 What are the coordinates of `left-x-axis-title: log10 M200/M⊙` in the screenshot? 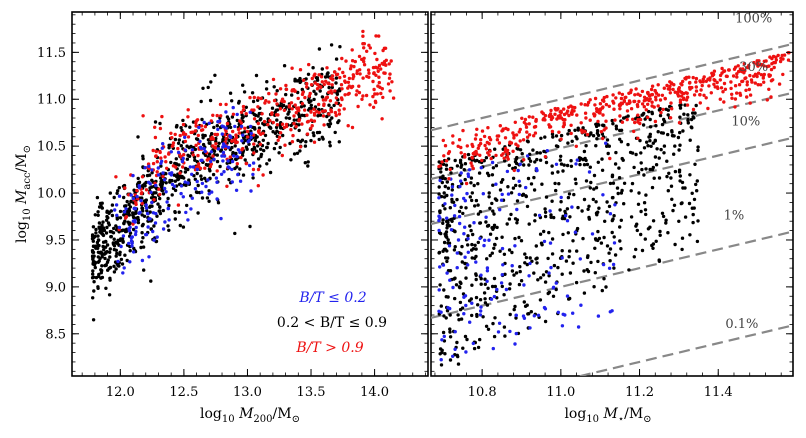 It's located at (250, 415).